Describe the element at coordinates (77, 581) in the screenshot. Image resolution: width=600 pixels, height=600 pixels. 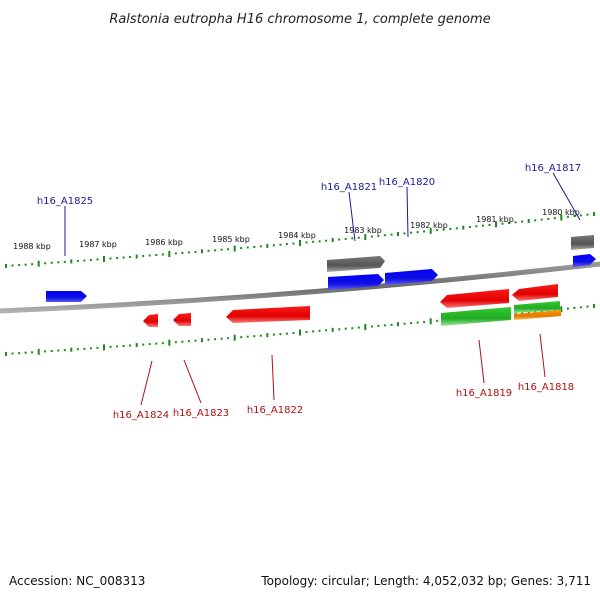
I see `accession-text: Accession: NC_008313` at that location.